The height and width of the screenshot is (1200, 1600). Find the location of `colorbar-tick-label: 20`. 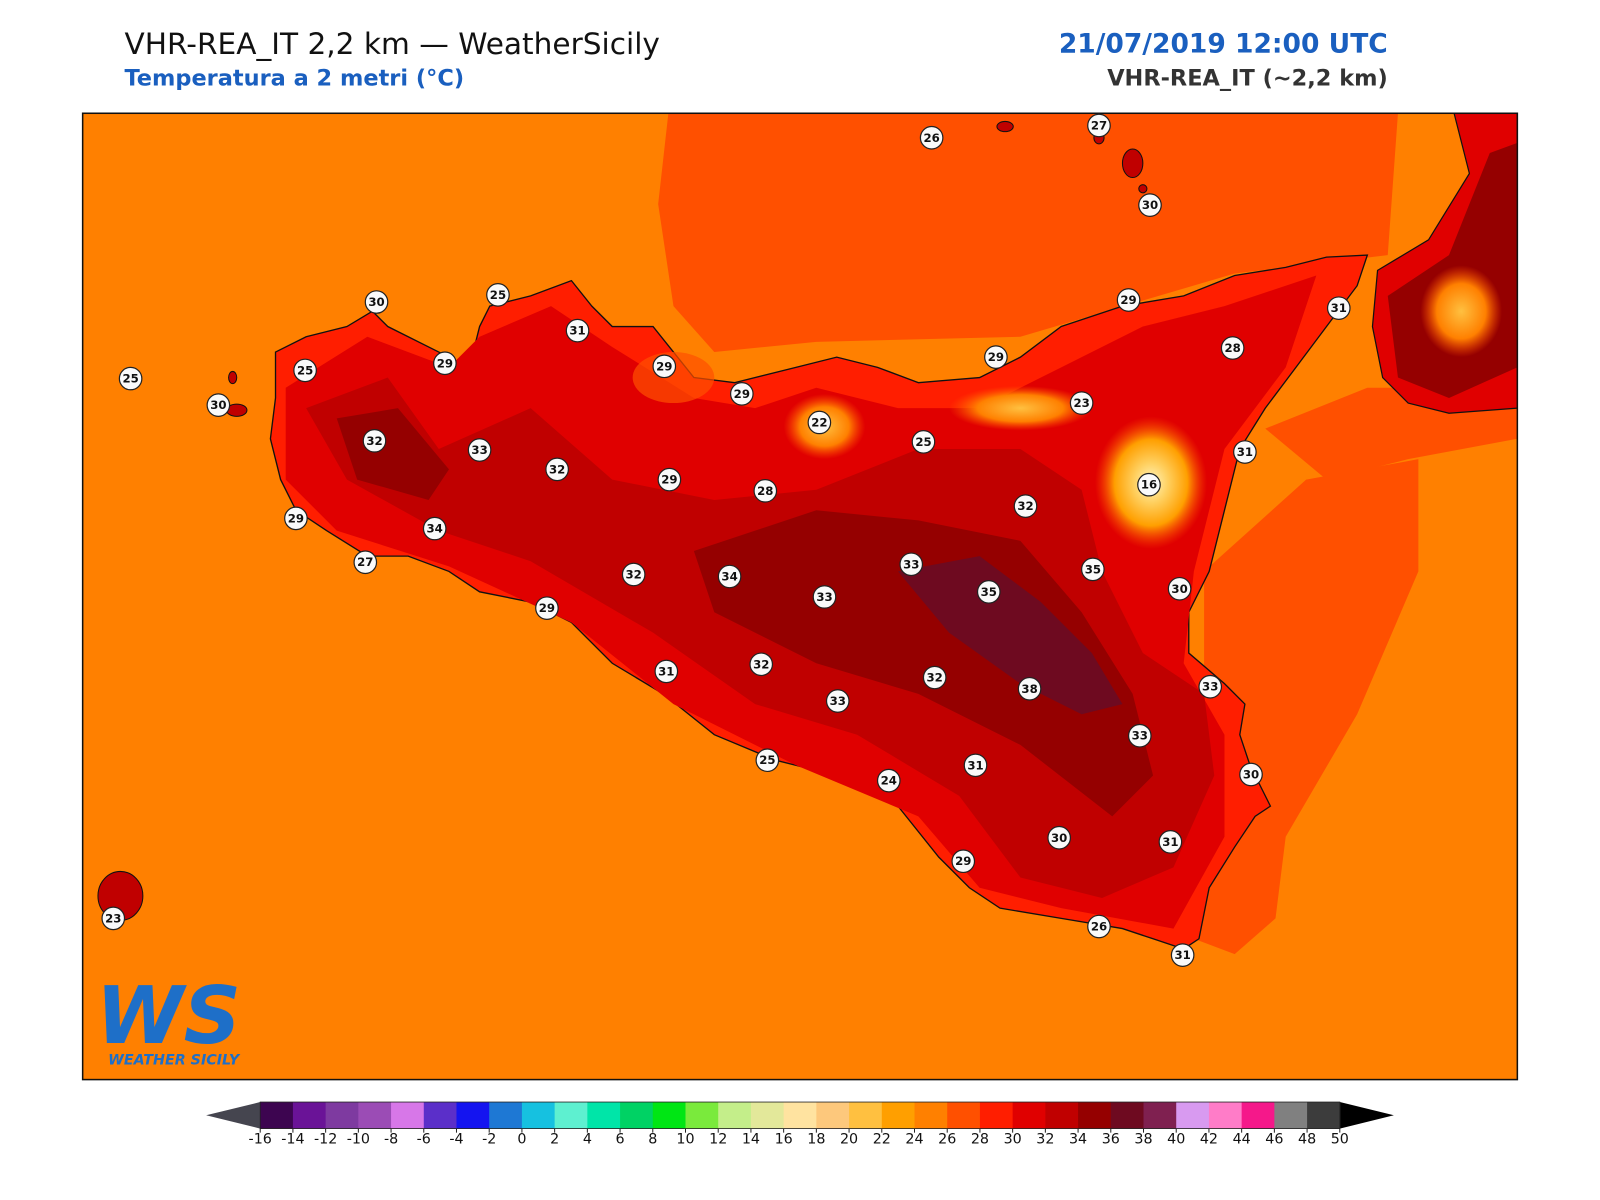

colorbar-tick-label: 20 is located at coordinates (849, 1139).